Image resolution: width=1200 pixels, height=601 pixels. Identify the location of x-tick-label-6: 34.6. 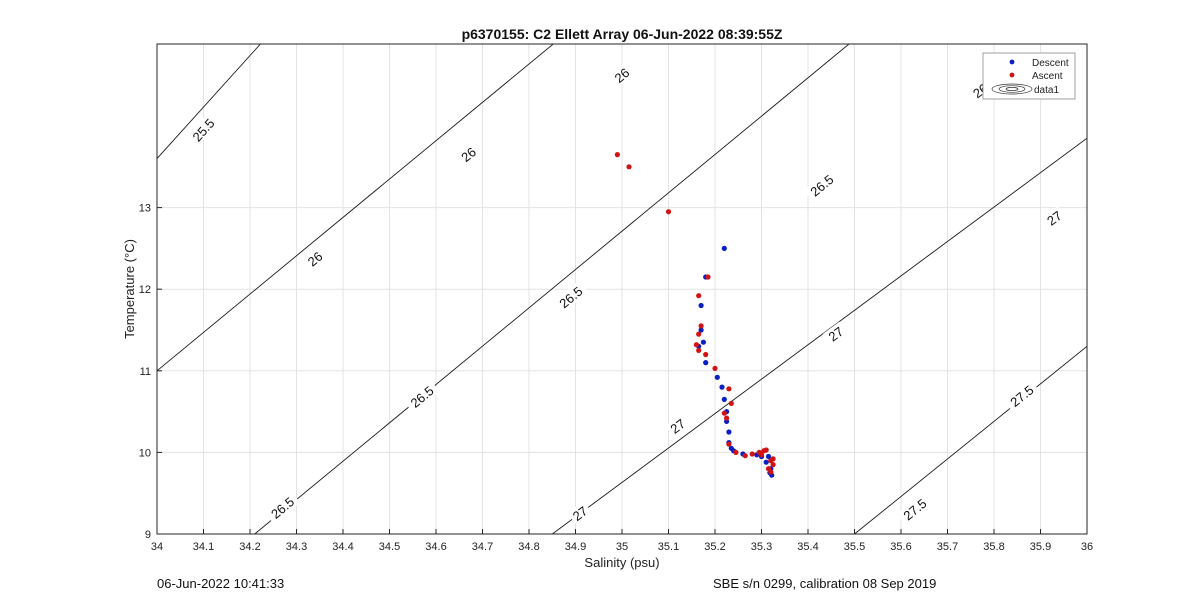
(435, 547).